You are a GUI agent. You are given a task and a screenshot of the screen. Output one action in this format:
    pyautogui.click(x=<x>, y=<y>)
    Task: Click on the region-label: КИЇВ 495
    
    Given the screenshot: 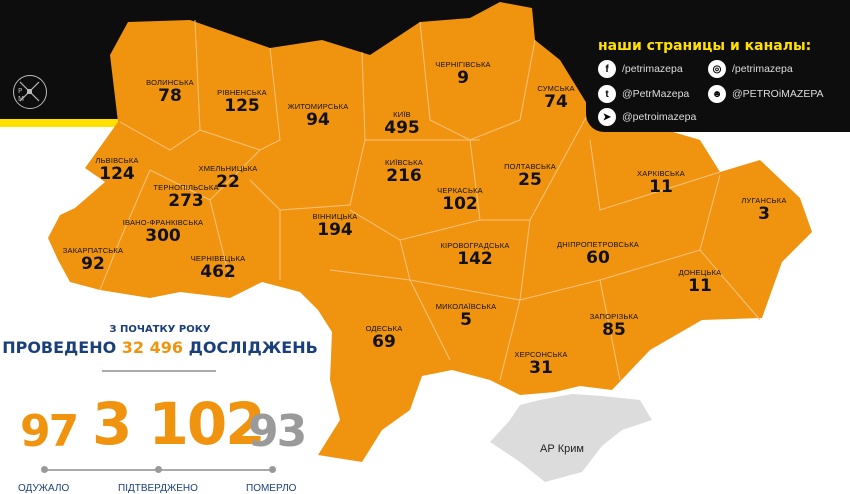 What is the action you would take?
    pyautogui.click(x=402, y=124)
    